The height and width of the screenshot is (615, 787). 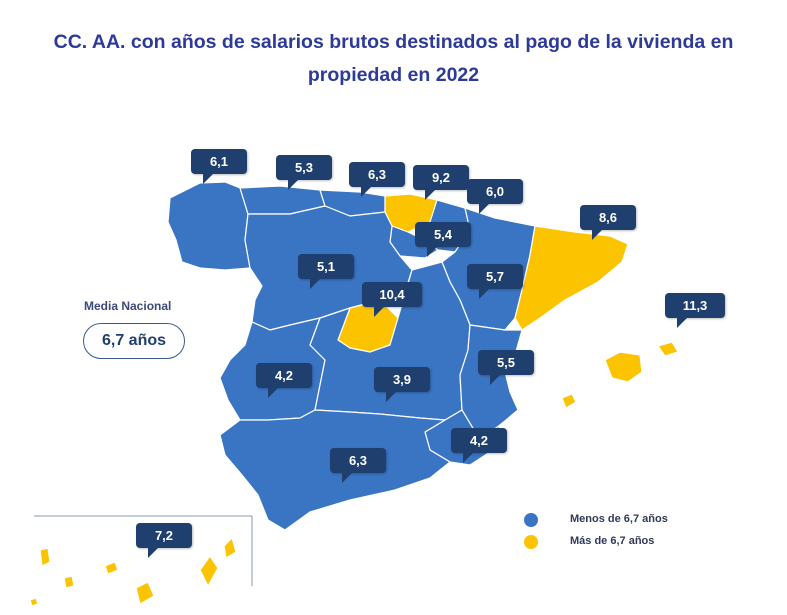 I want to click on callout-asturias: 5,3, so click(x=304, y=172).